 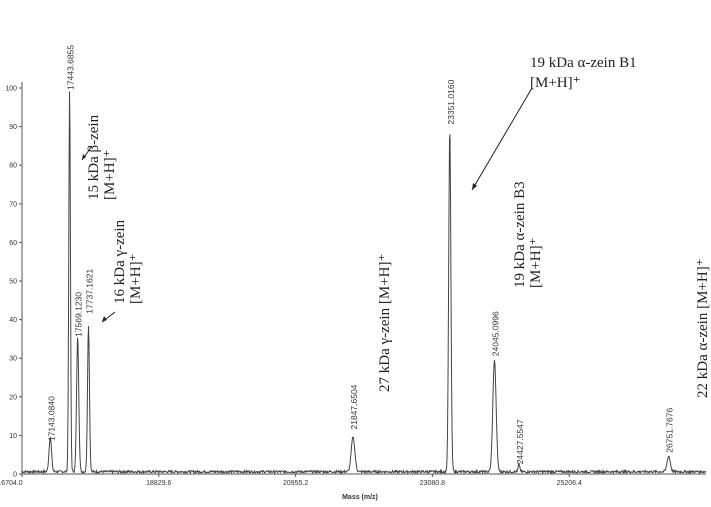 I want to click on y-tick-label: 50, so click(x=13, y=282).